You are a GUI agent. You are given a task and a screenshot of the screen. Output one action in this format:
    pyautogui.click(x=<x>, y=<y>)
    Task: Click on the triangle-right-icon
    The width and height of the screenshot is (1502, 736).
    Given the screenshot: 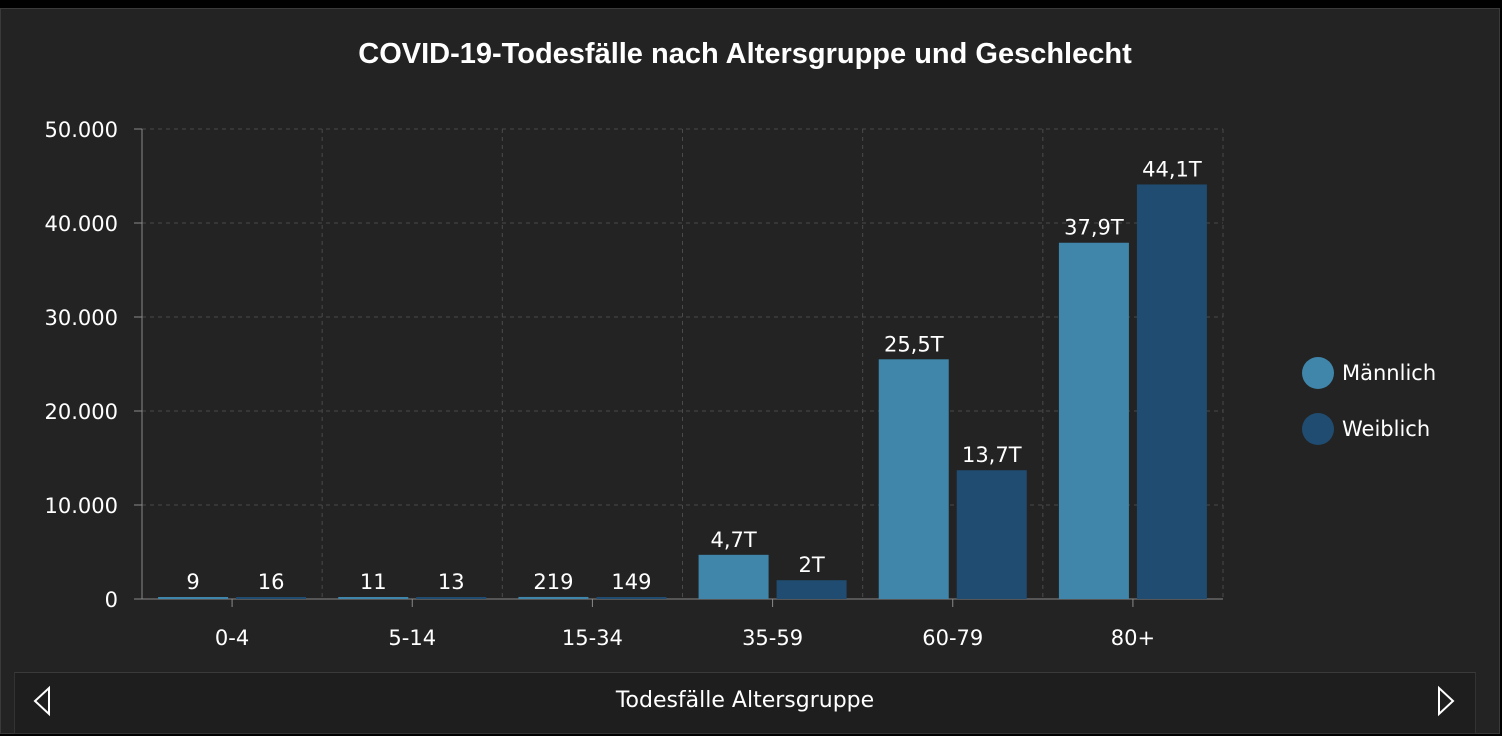 What is the action you would take?
    pyautogui.click(x=1445, y=701)
    